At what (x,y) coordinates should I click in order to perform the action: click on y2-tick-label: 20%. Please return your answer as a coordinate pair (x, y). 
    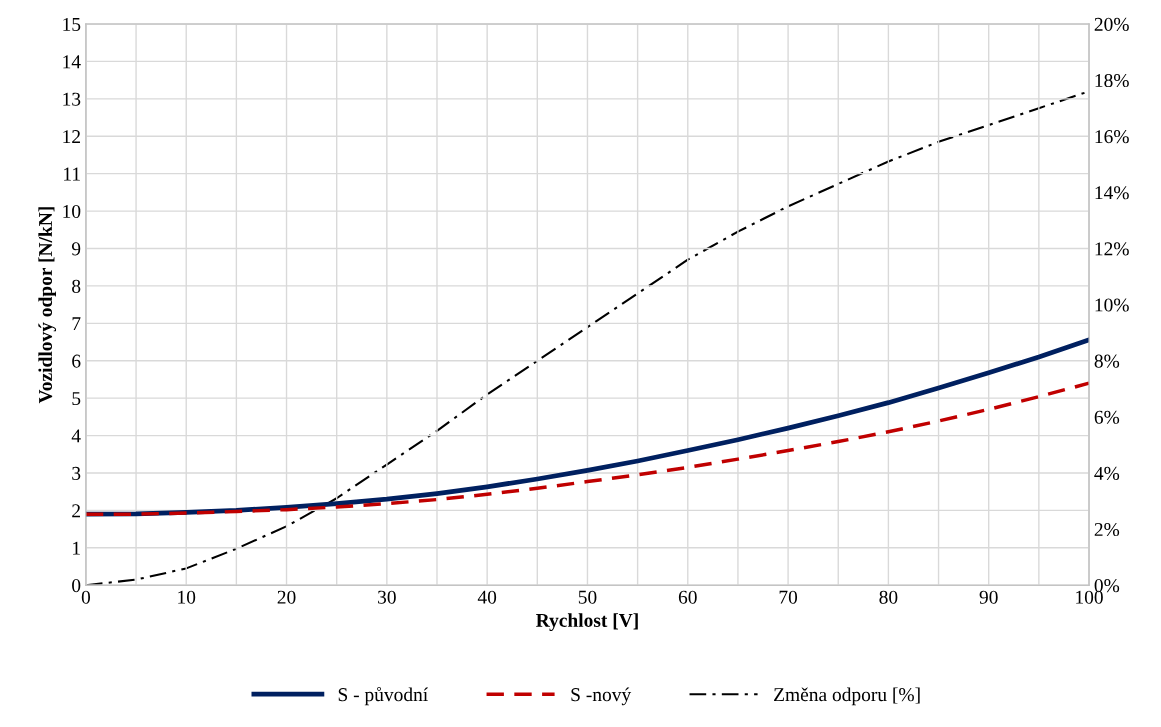
    Looking at the image, I should click on (1111, 24).